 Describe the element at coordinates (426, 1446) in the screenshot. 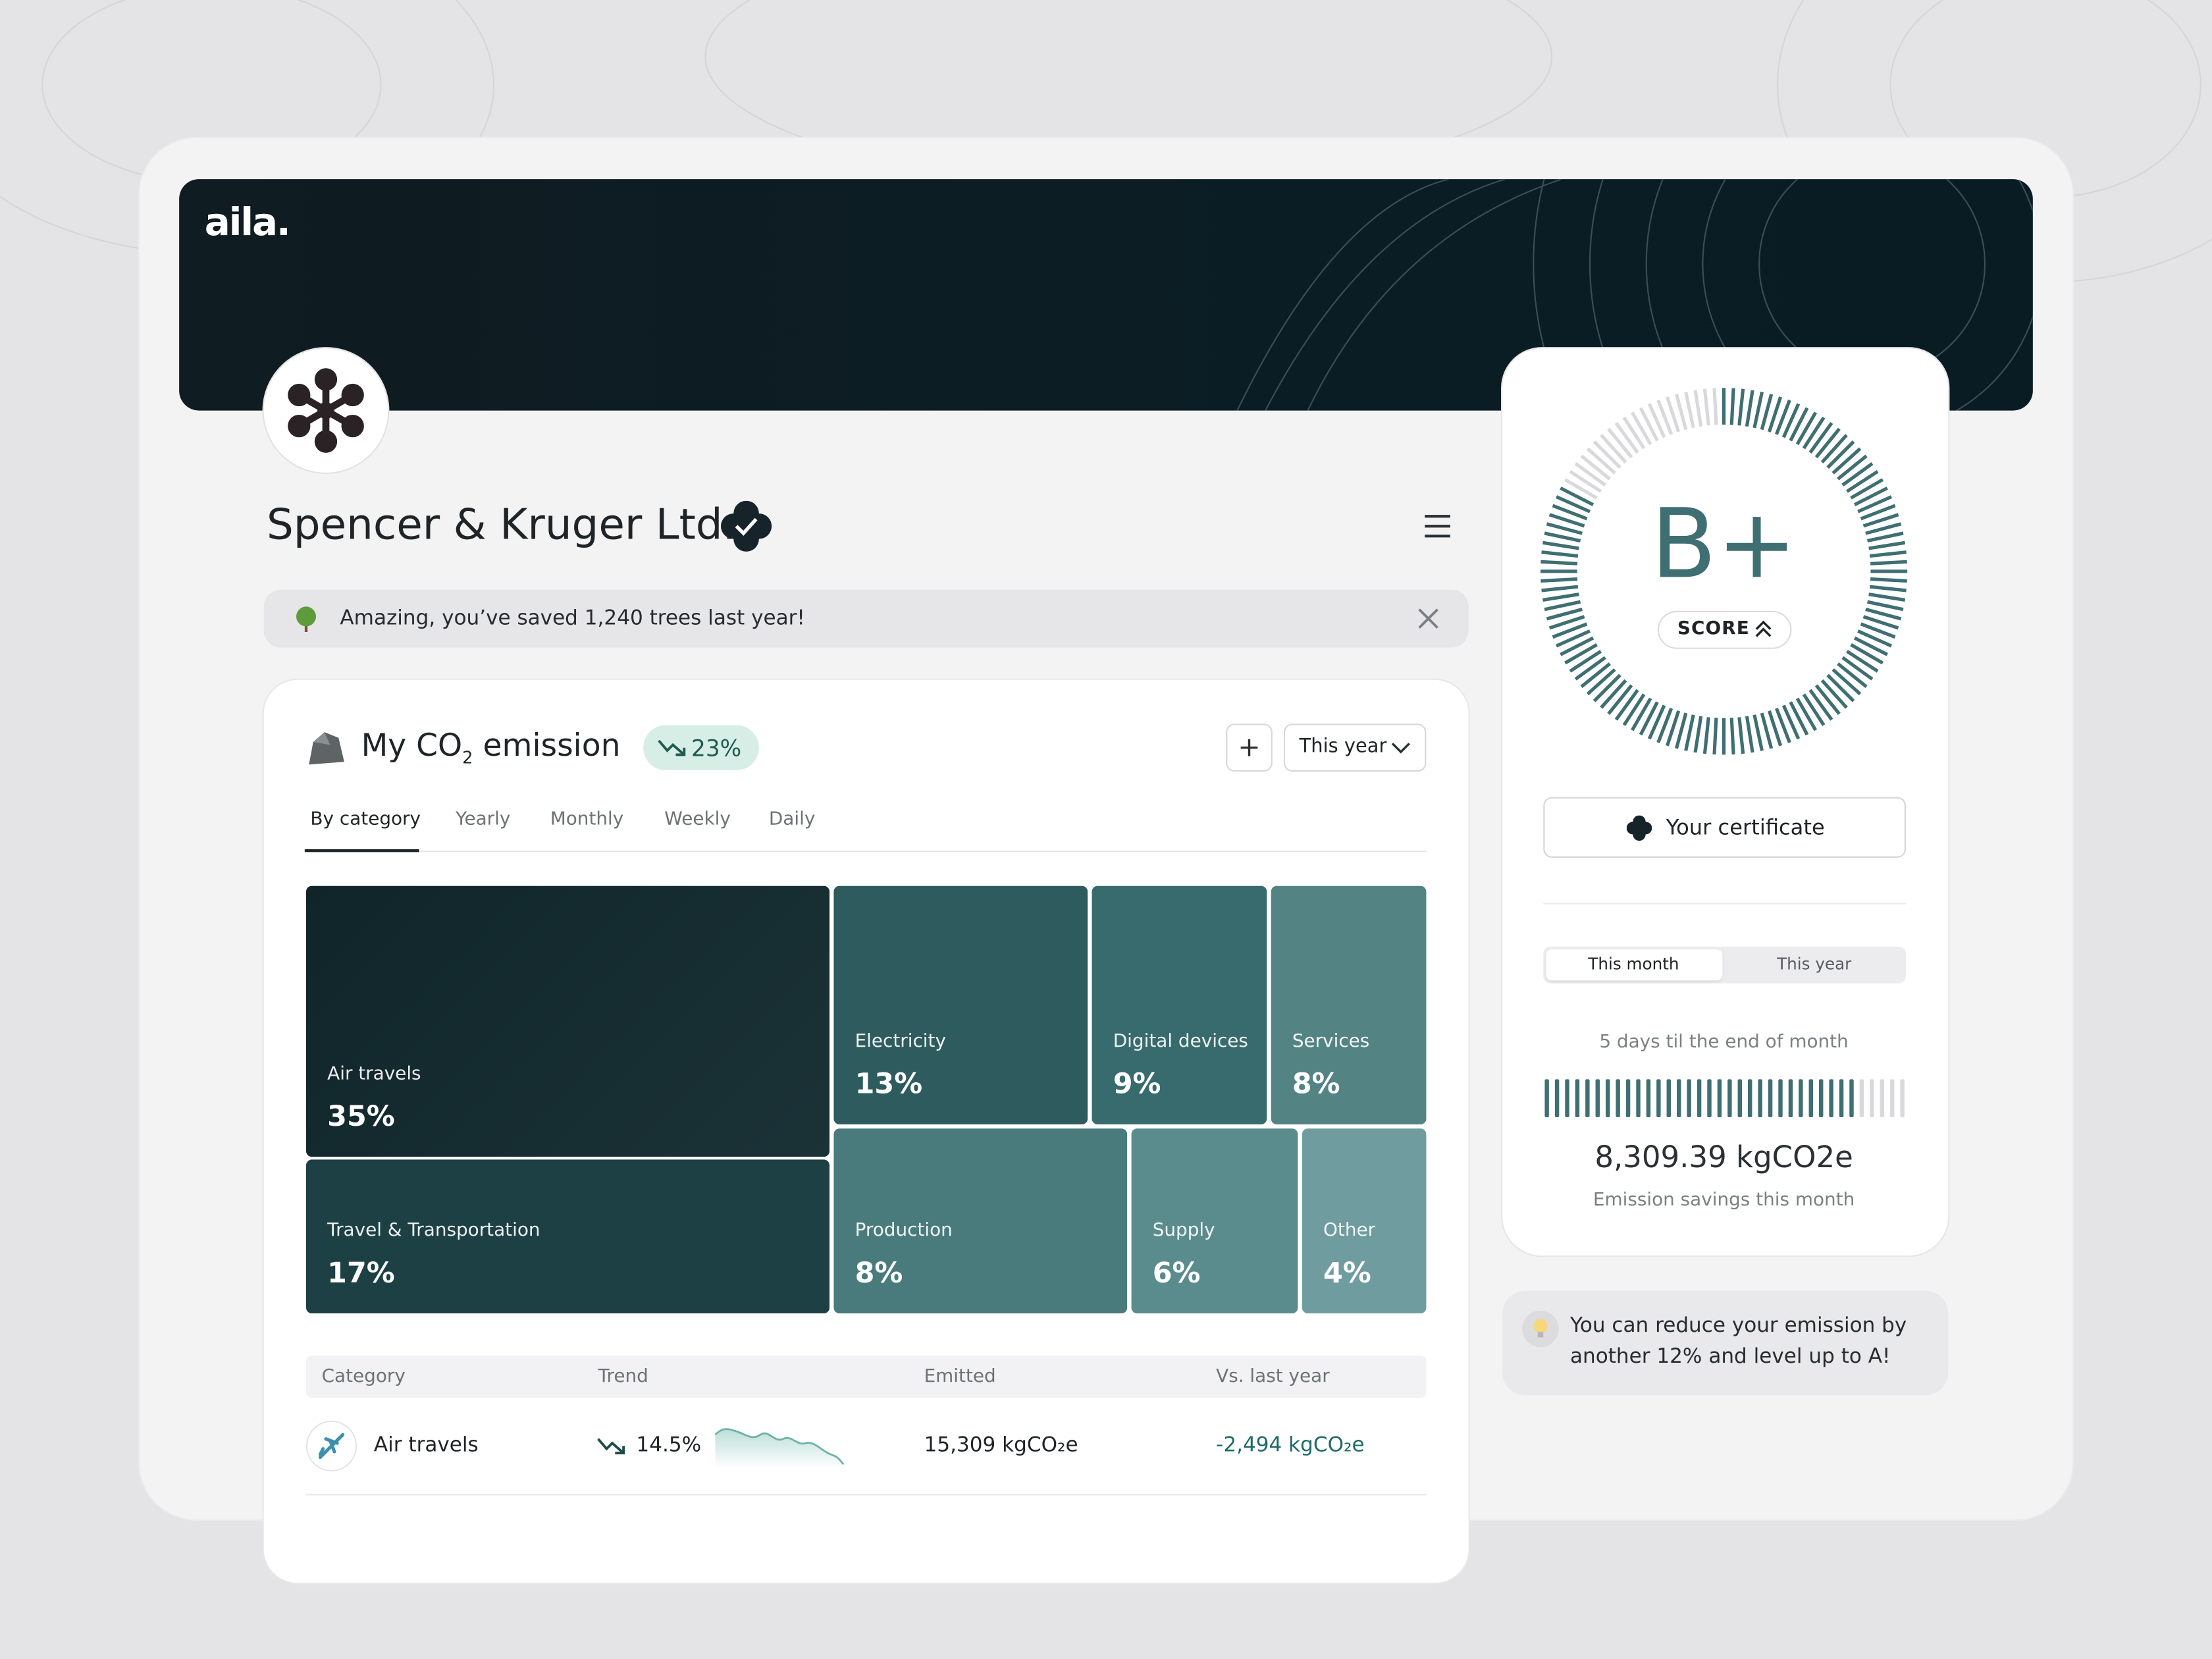

I see `table-cell: Air travels` at that location.